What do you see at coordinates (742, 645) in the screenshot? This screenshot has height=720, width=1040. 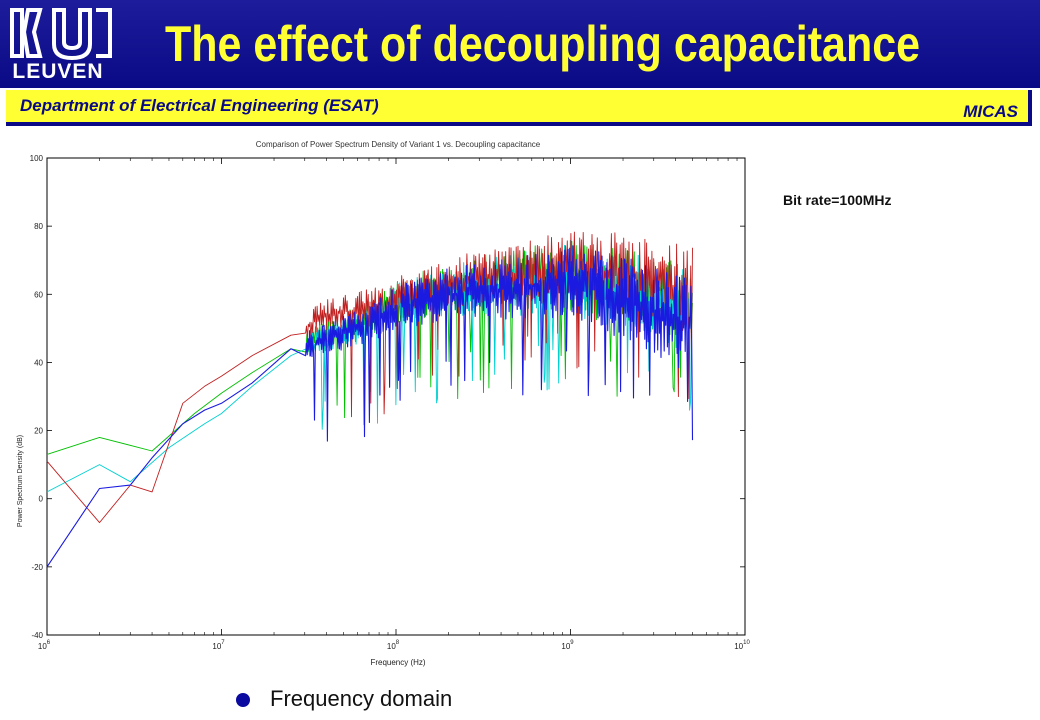 I see `x-tick-label: 10¹⁰` at bounding box center [742, 645].